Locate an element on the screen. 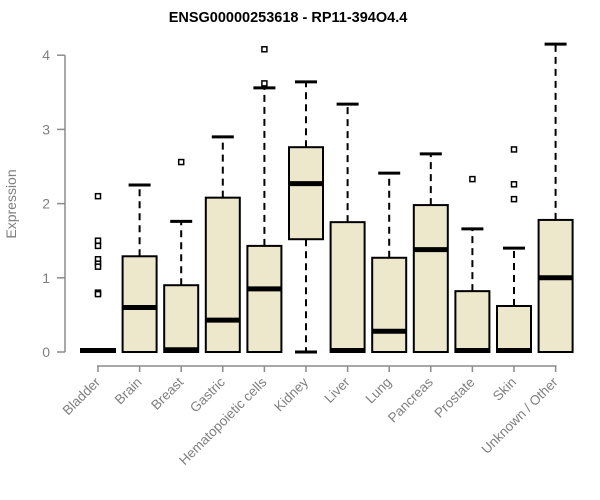 This screenshot has height=500, width=600. box-hematopoietic-cells is located at coordinates (264, 298).